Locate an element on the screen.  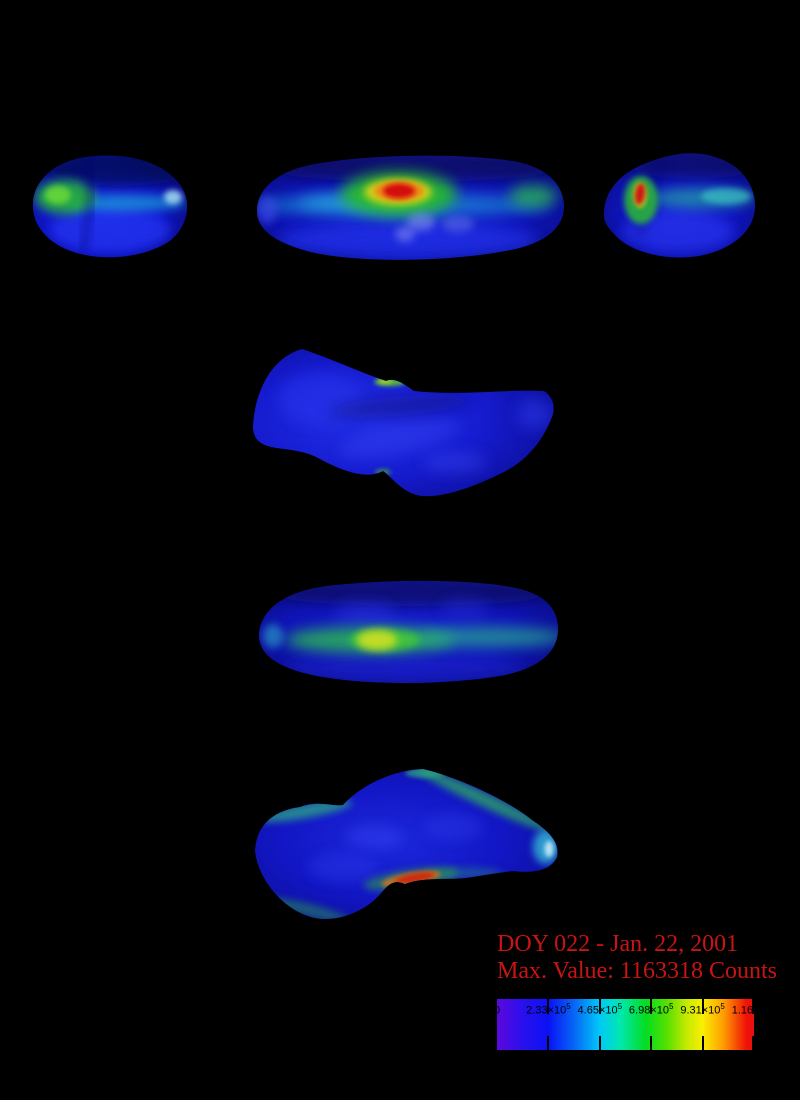
colorbar-tick-label: 4.65×10⁵ is located at coordinates (600, 1009).